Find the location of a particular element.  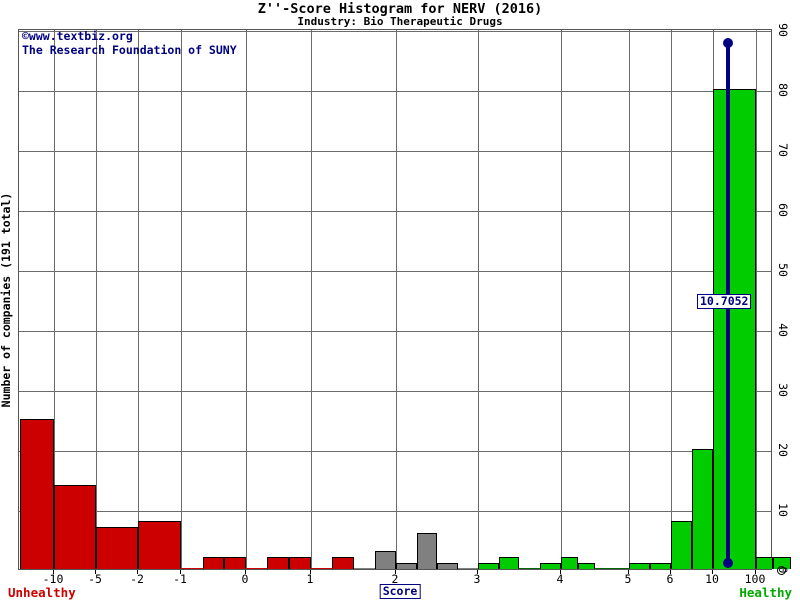

y-axis-label: Number of companies (191 total) is located at coordinates (6, 300).